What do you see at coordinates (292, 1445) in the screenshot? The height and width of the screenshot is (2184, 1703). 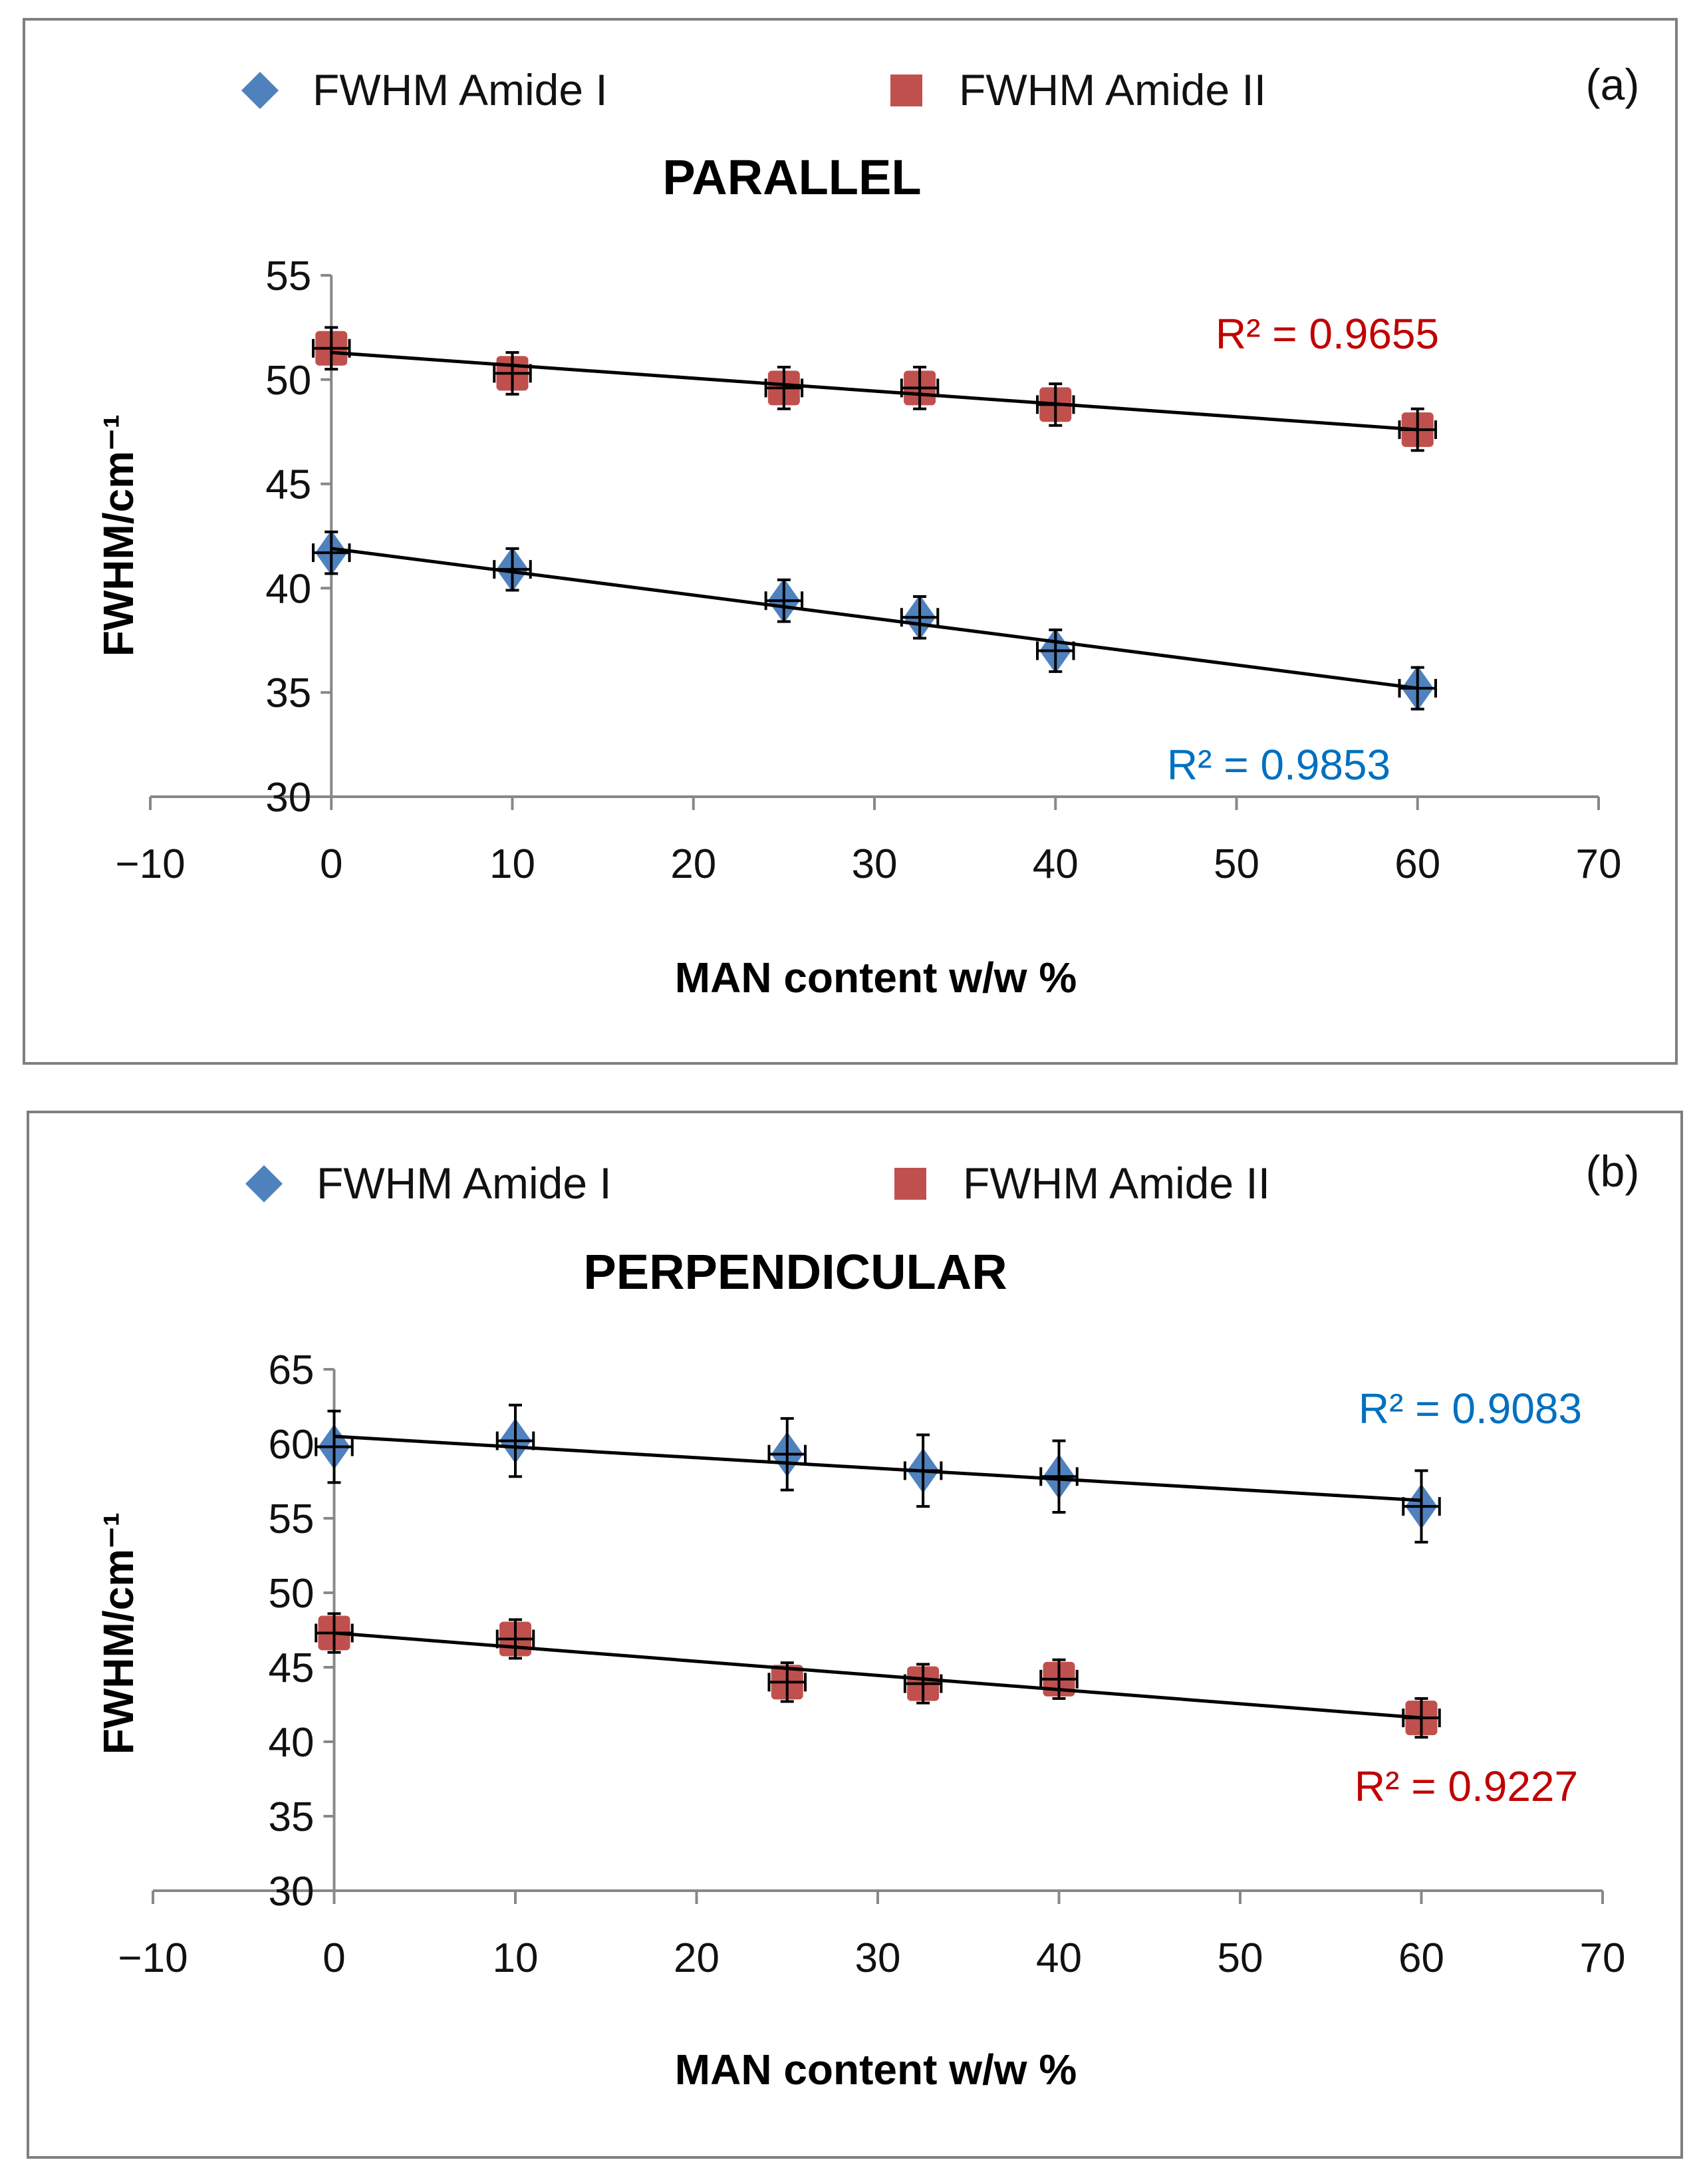 I see `y-tick-label: 60` at bounding box center [292, 1445].